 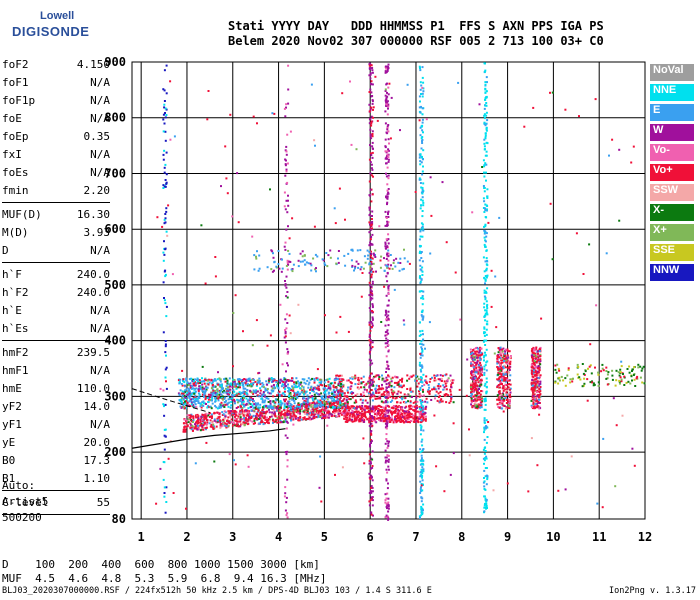 What do you see at coordinates (93, 274) in the screenshot?
I see `param-value: 240.0` at bounding box center [93, 274].